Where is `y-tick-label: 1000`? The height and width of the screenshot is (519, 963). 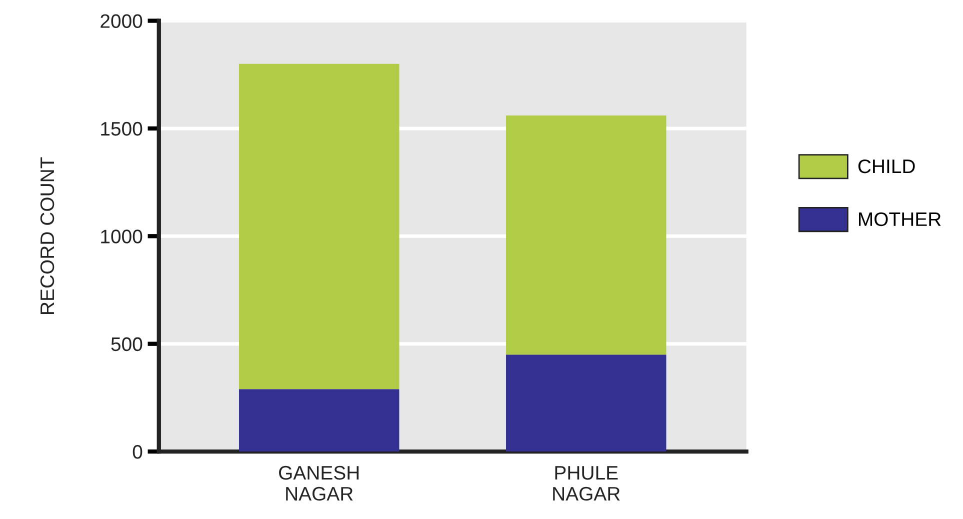
y-tick-label: 1000 is located at coordinates (121, 237).